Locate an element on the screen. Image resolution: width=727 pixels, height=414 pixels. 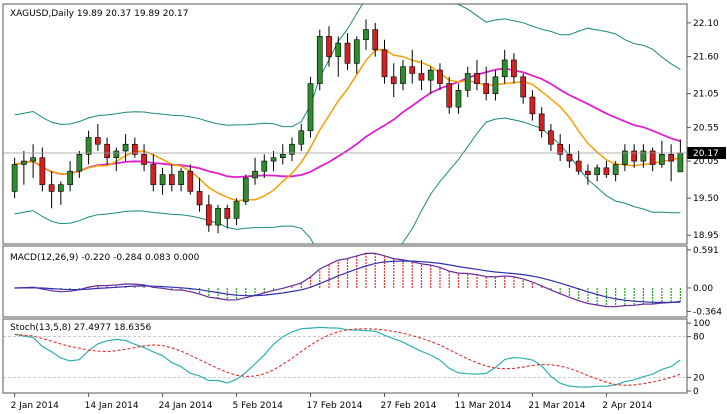
x-tick-label: 14 Jan 2014 is located at coordinates (112, 406).